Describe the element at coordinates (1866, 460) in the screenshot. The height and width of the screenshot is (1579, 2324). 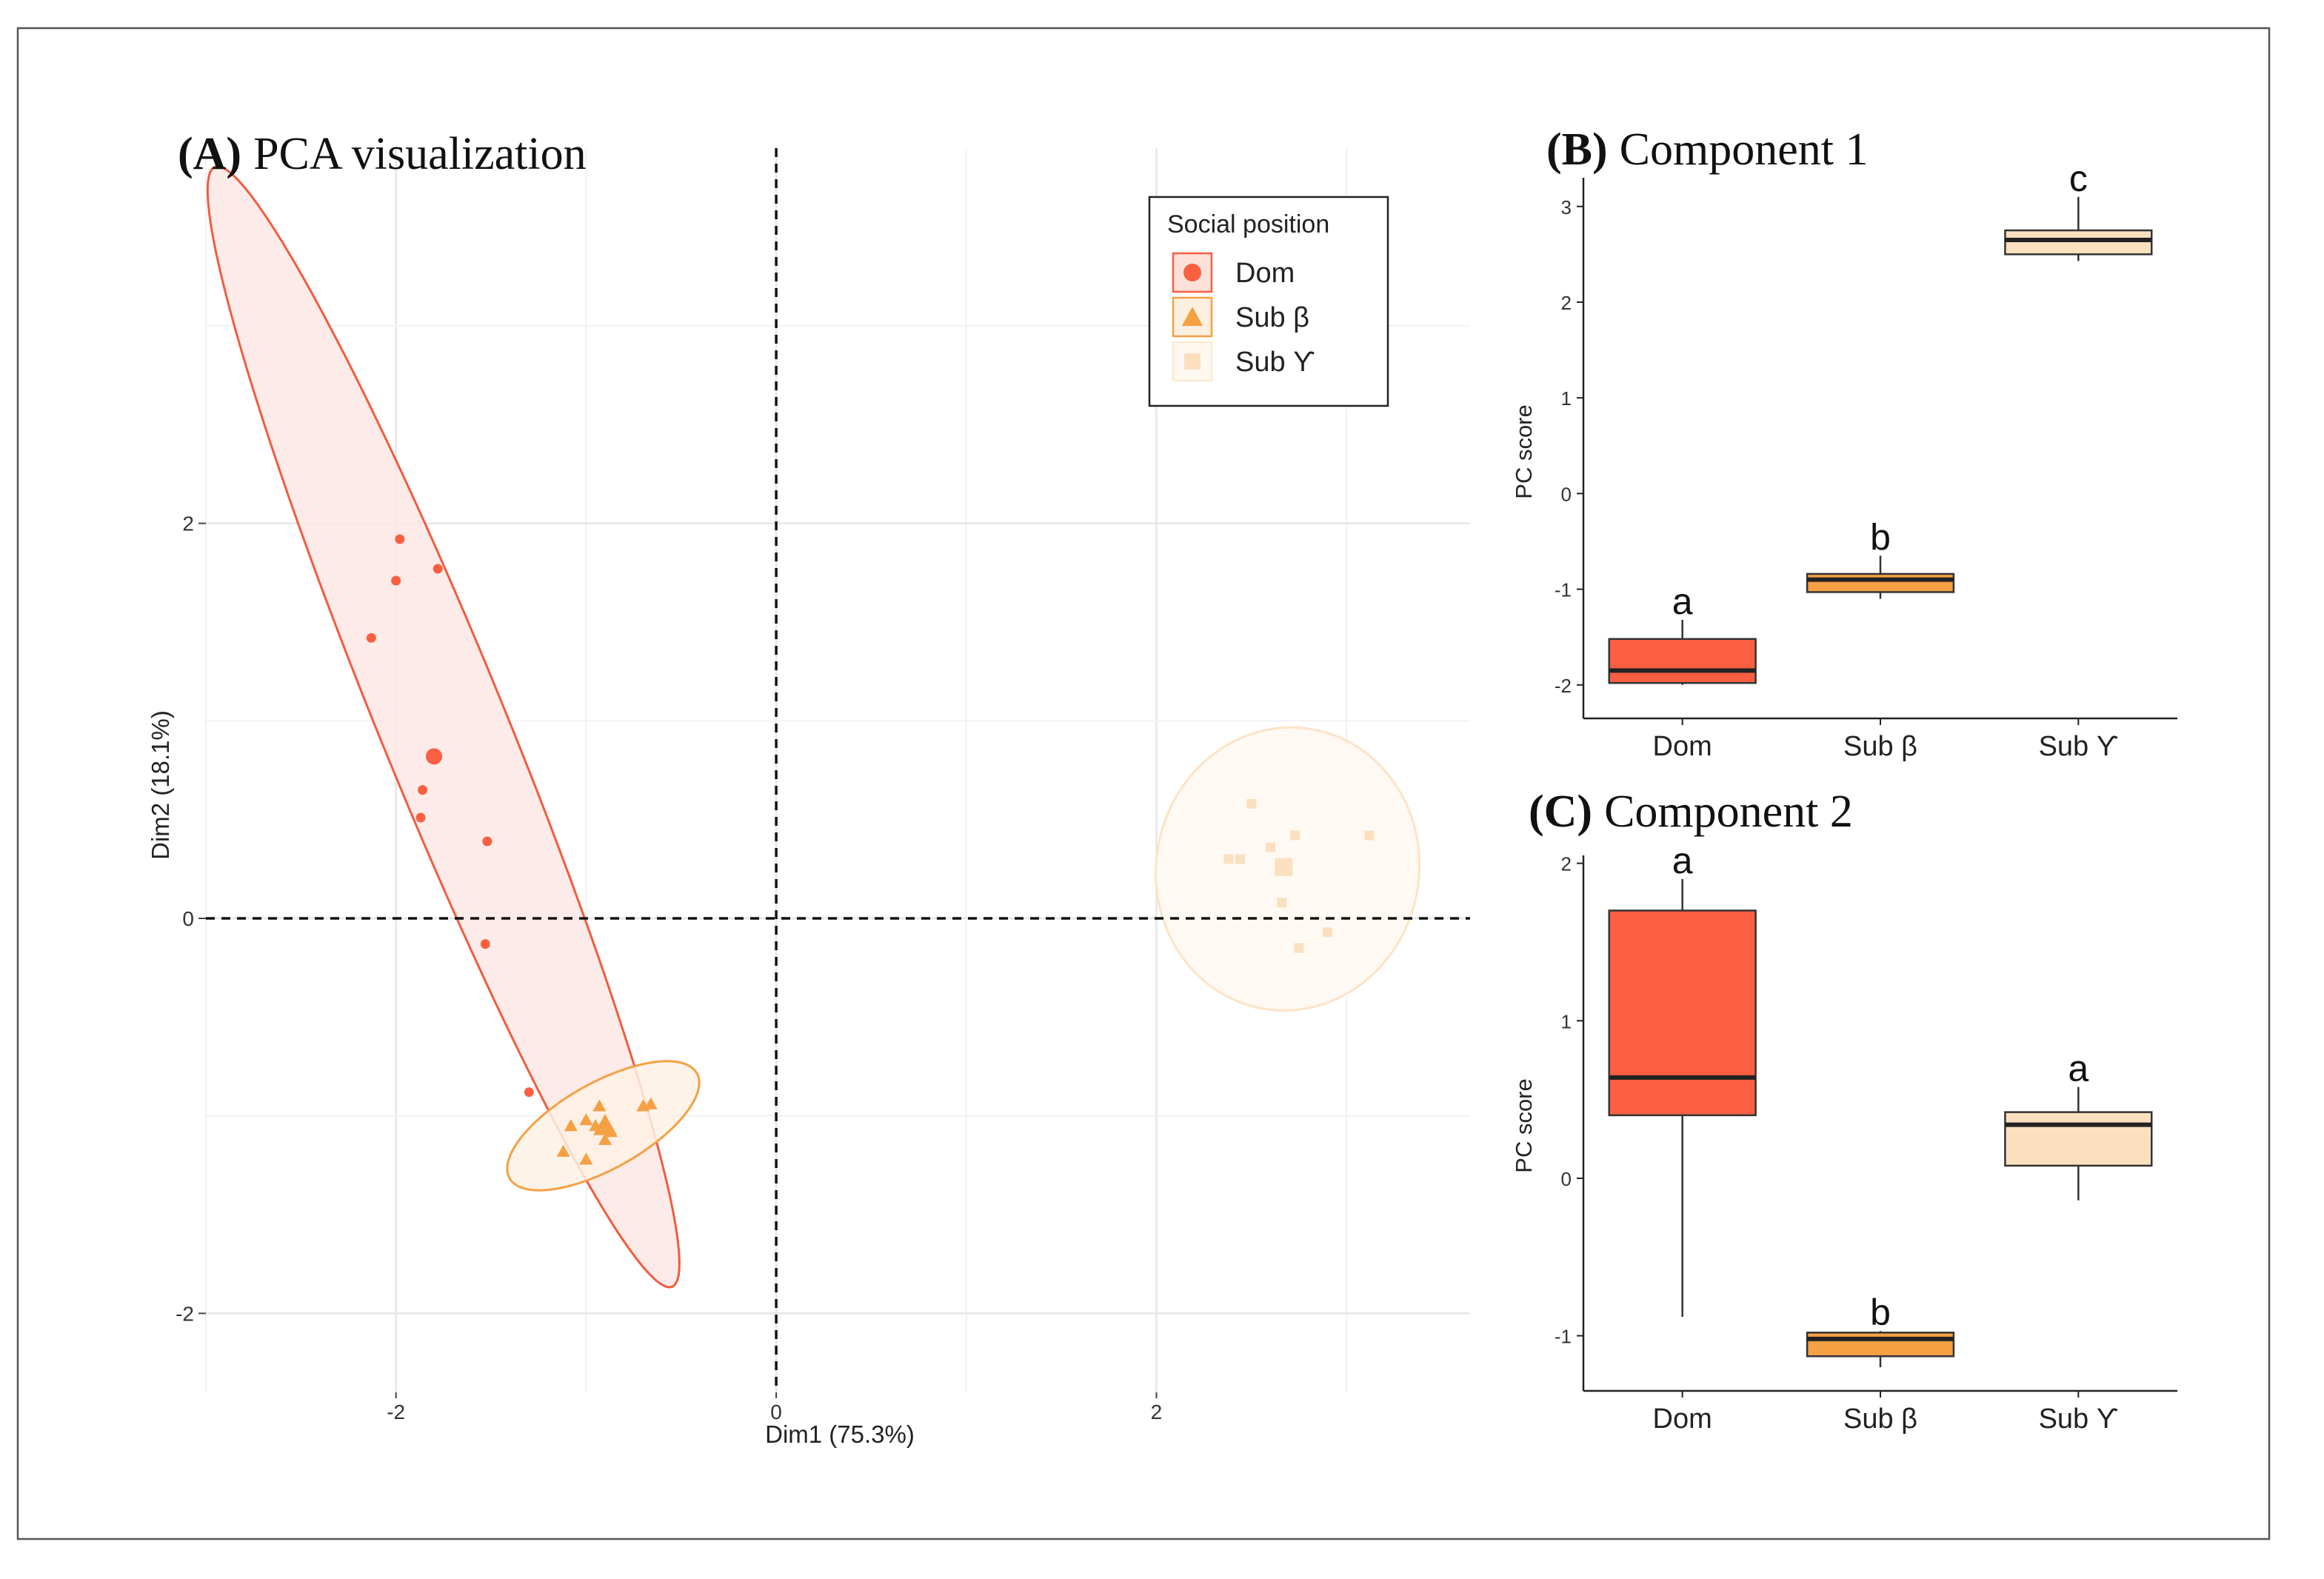
I see `component-1-boxplot: 3 2 1 0 -1 -2 Dom a Sub β b Sub ϒ c` at that location.